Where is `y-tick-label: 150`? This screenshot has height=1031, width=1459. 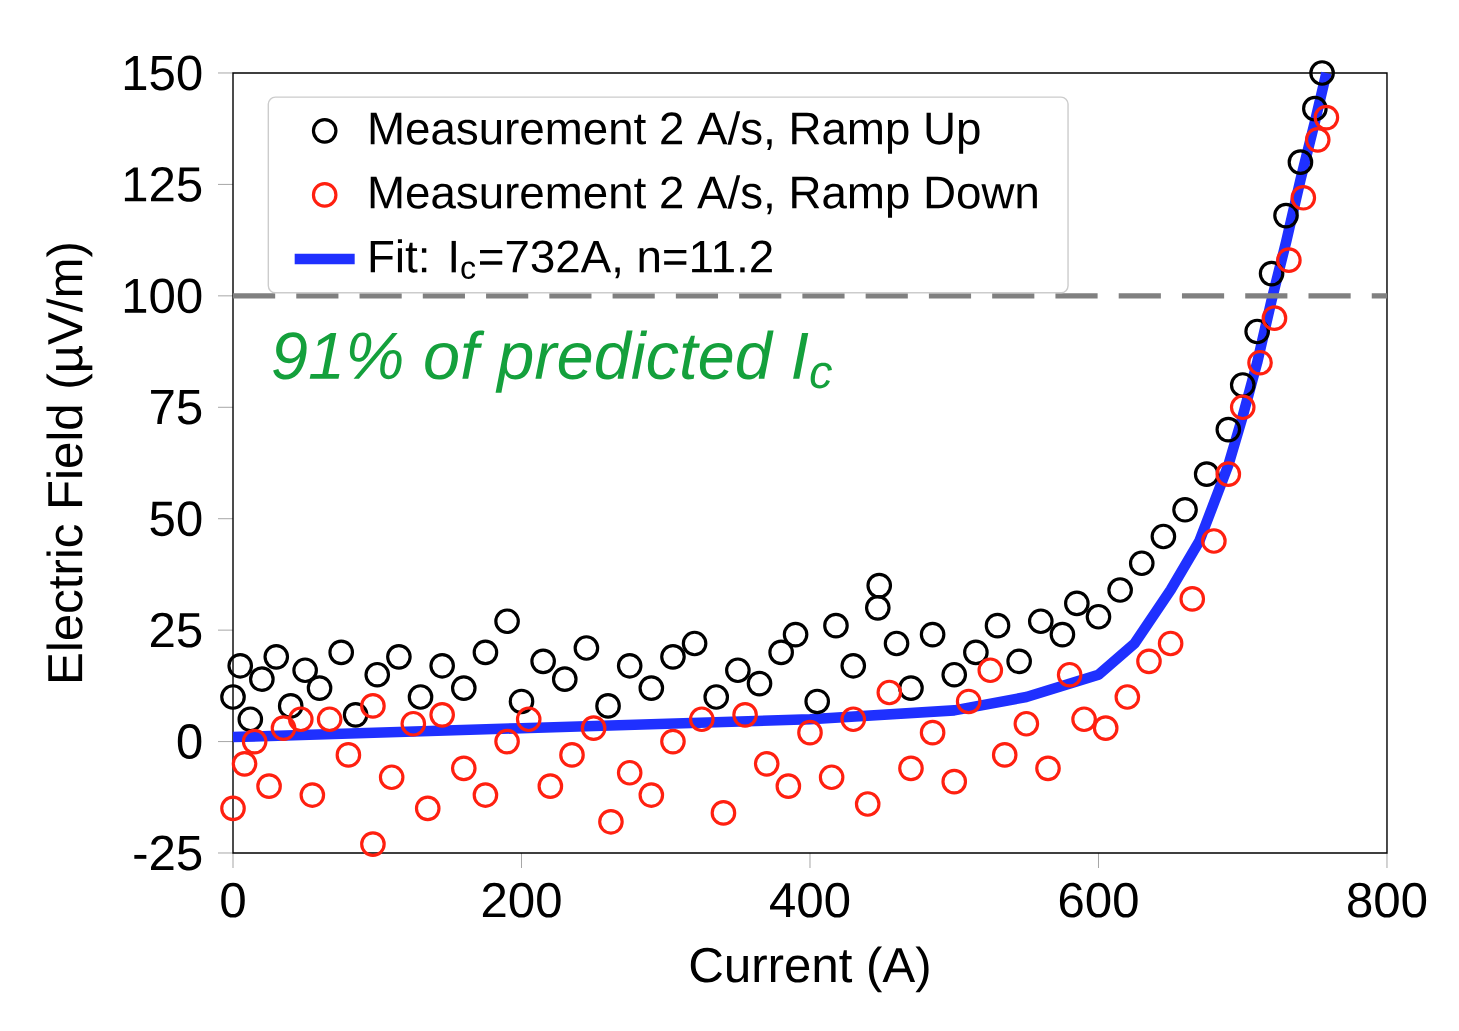 y-tick-label: 150 is located at coordinates (163, 73).